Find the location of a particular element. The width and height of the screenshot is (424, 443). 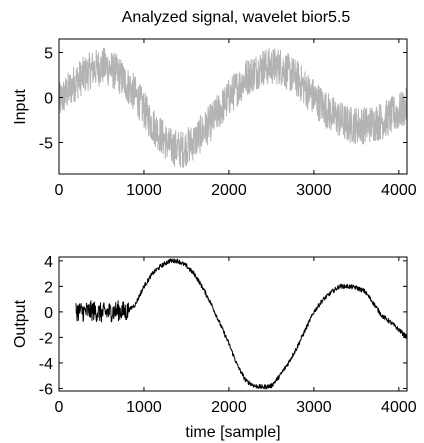

y-tick-label: -4 is located at coordinates (46, 364).